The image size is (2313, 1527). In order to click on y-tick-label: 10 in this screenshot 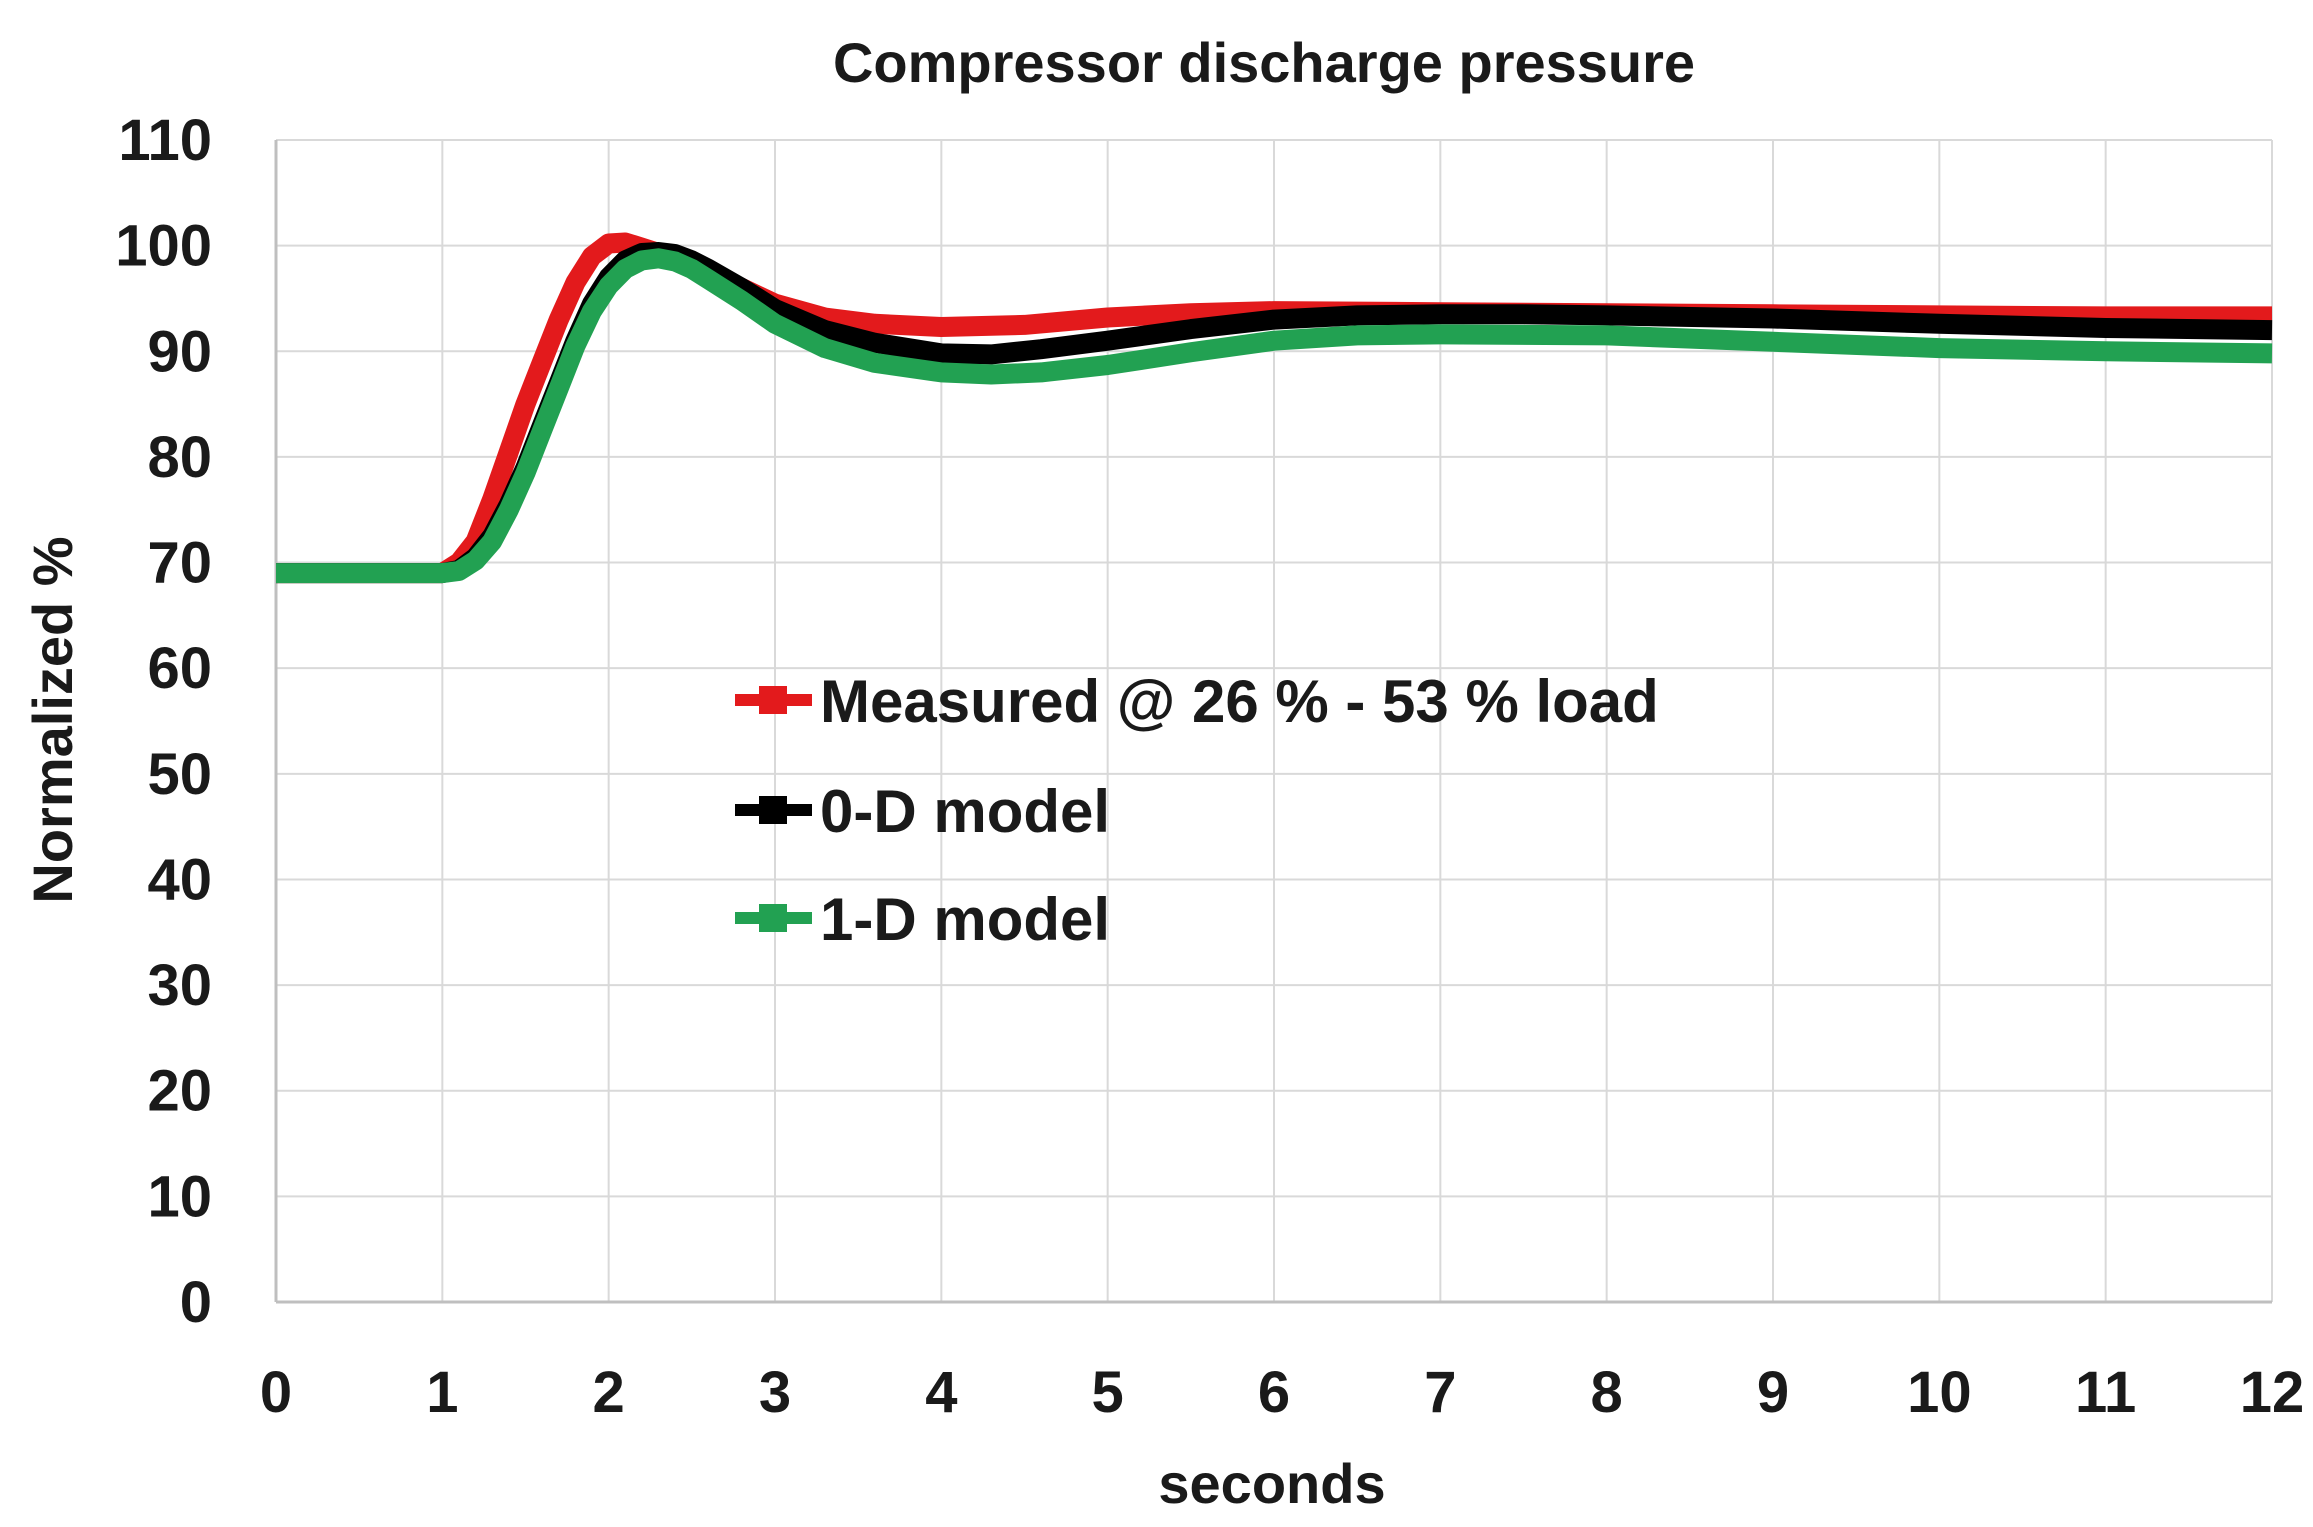, I will do `click(179, 1196)`.